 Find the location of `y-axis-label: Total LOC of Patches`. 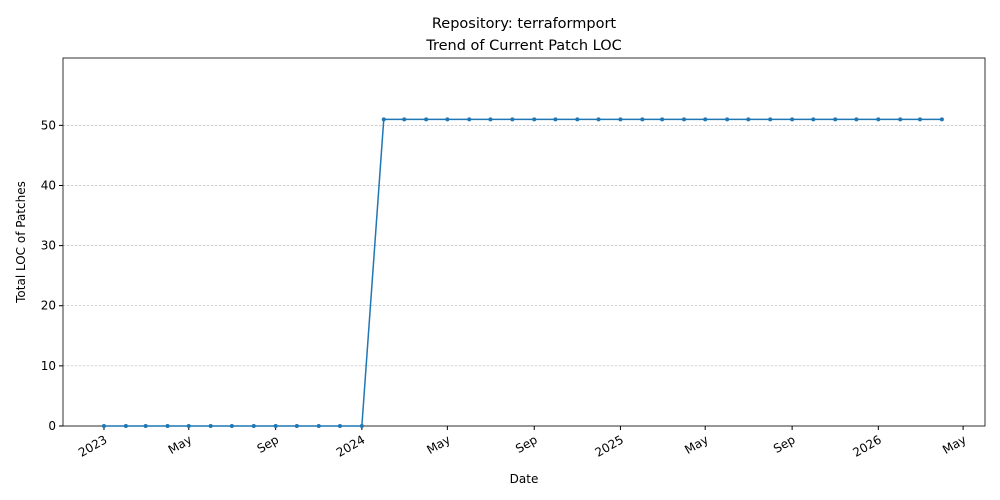

y-axis-label: Total LOC of Patches is located at coordinates (21, 242).